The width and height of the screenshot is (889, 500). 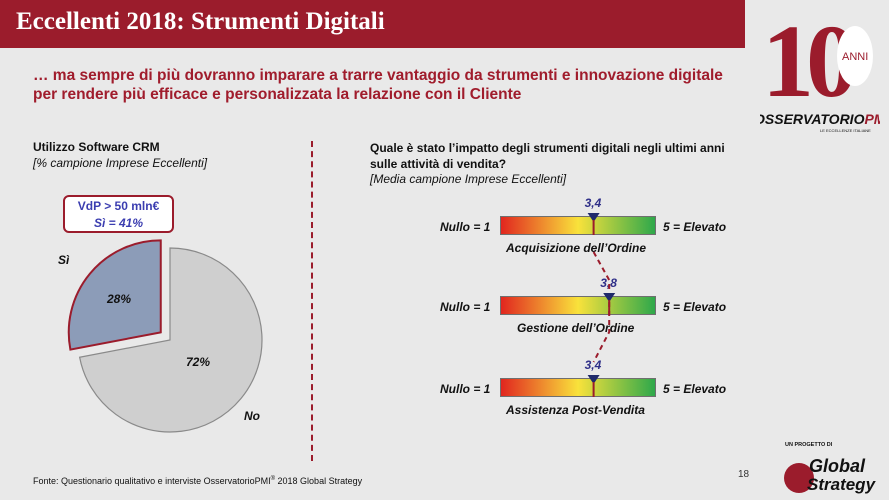 What do you see at coordinates (837, 466) in the screenshot?
I see `gs-word-global: Global` at bounding box center [837, 466].